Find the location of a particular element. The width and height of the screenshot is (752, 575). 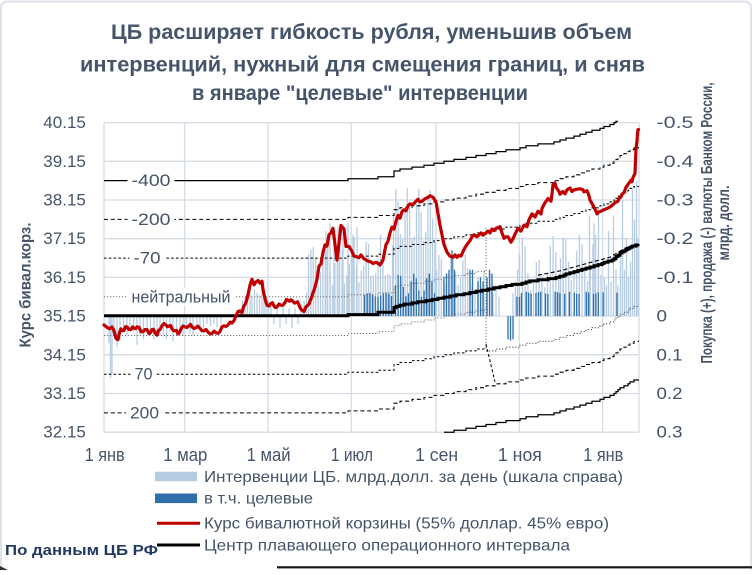

svg-text: -400 is located at coordinates (151, 180).